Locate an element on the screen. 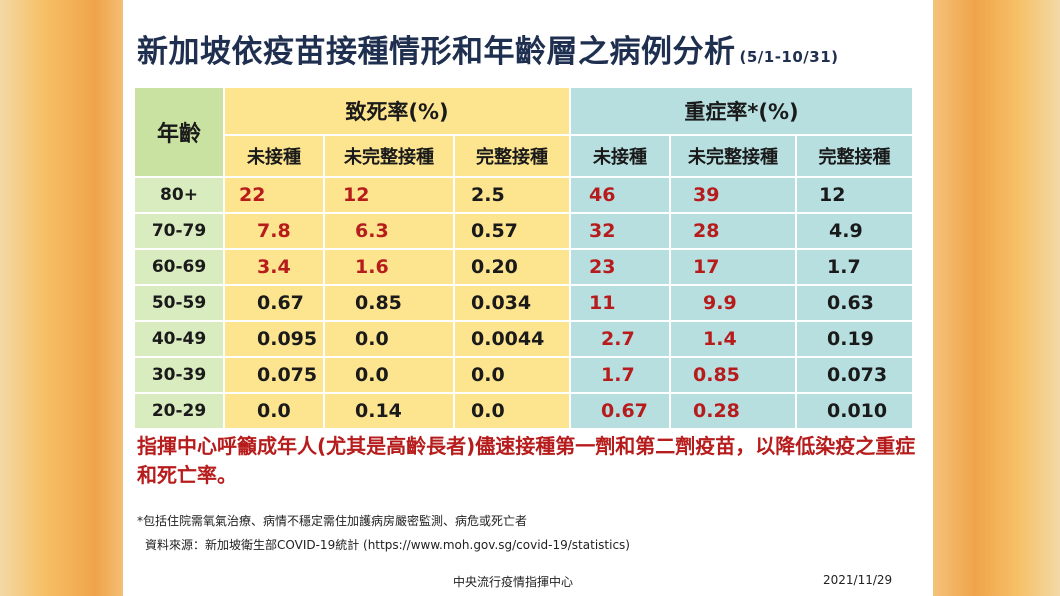  severe-full-header: 完整接種 is located at coordinates (855, 156).